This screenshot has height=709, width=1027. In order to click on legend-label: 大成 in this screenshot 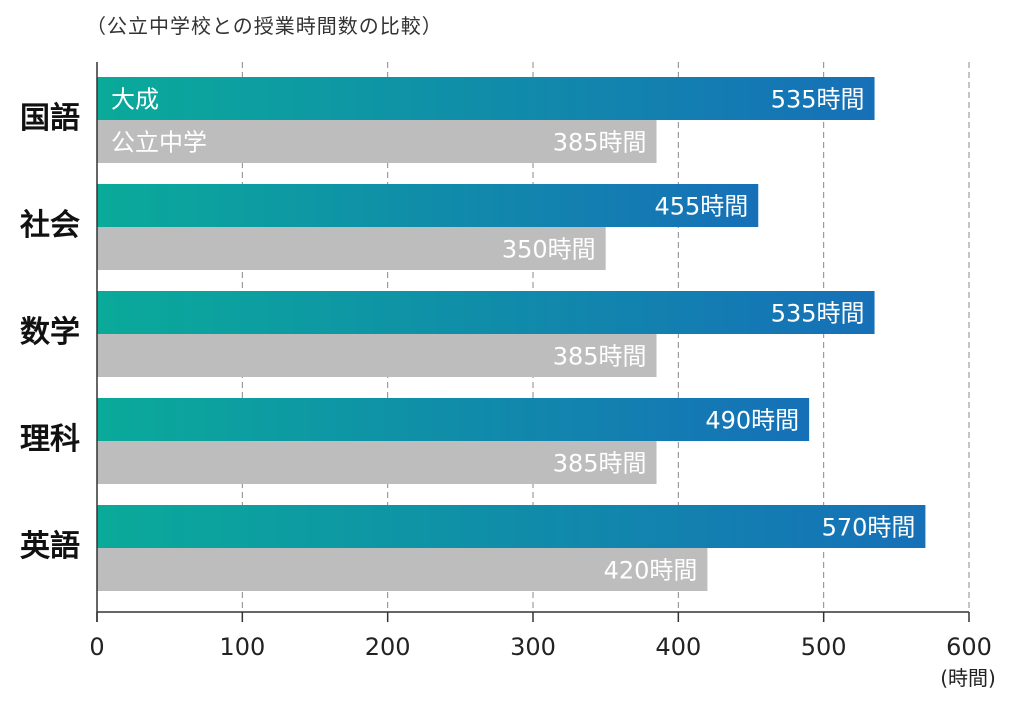, I will do `click(135, 100)`.